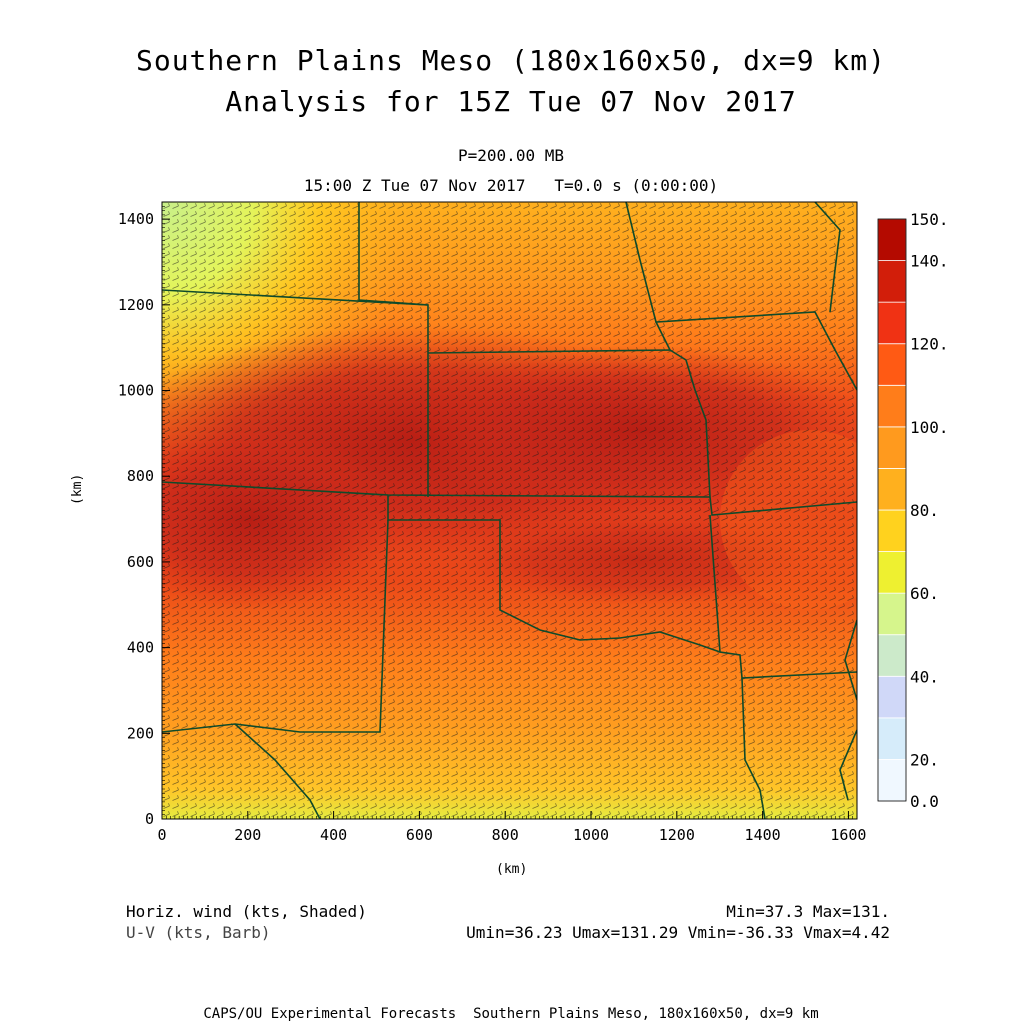 The height and width of the screenshot is (1022, 1022). I want to click on colorbar-label: 60., so click(924, 593).